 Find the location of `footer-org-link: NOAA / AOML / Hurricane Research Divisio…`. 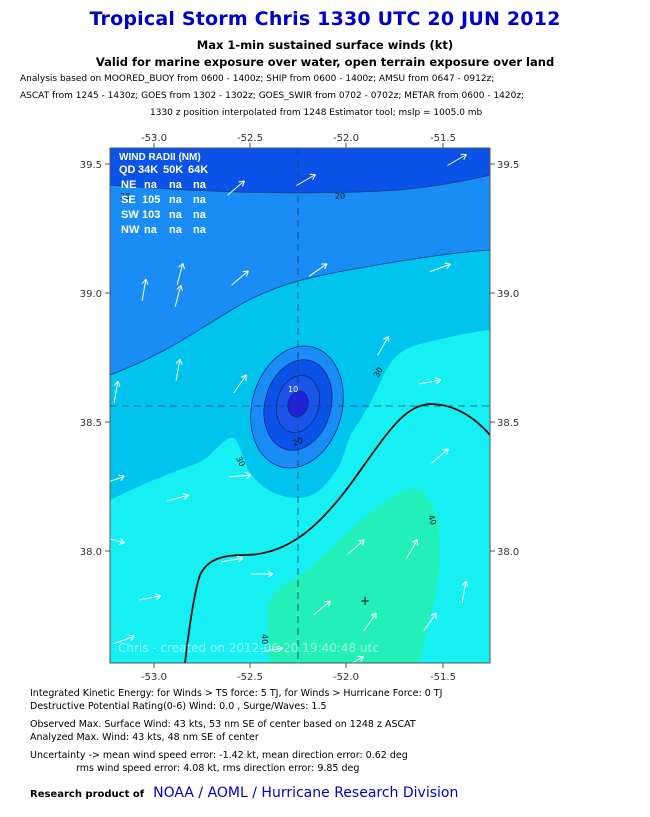

footer-org-link: NOAA / AOML / Hurricane Research Divisio… is located at coordinates (306, 793).